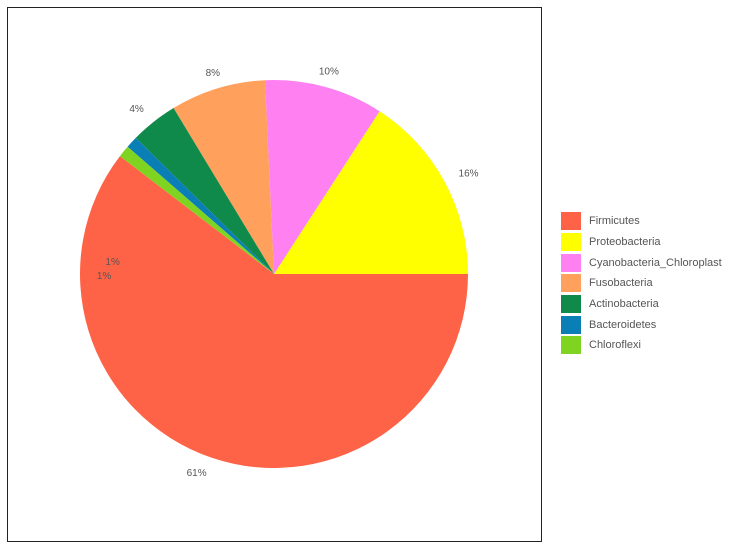 This screenshot has height=550, width=731. I want to click on slice-percent-label: 61%, so click(197, 473).